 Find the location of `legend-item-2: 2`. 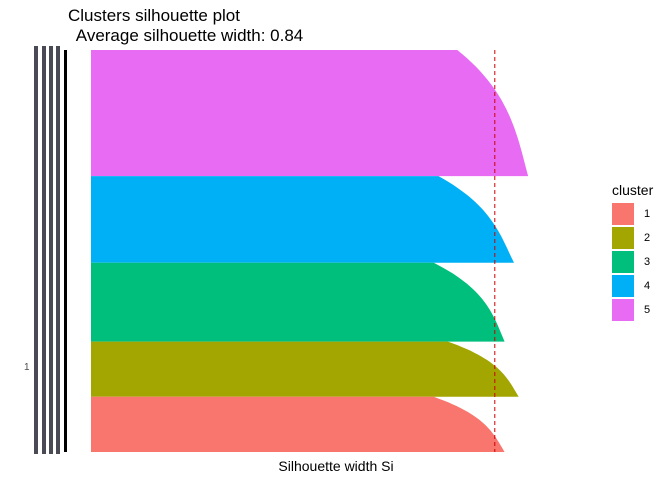

legend-item-2: 2 is located at coordinates (632, 238).